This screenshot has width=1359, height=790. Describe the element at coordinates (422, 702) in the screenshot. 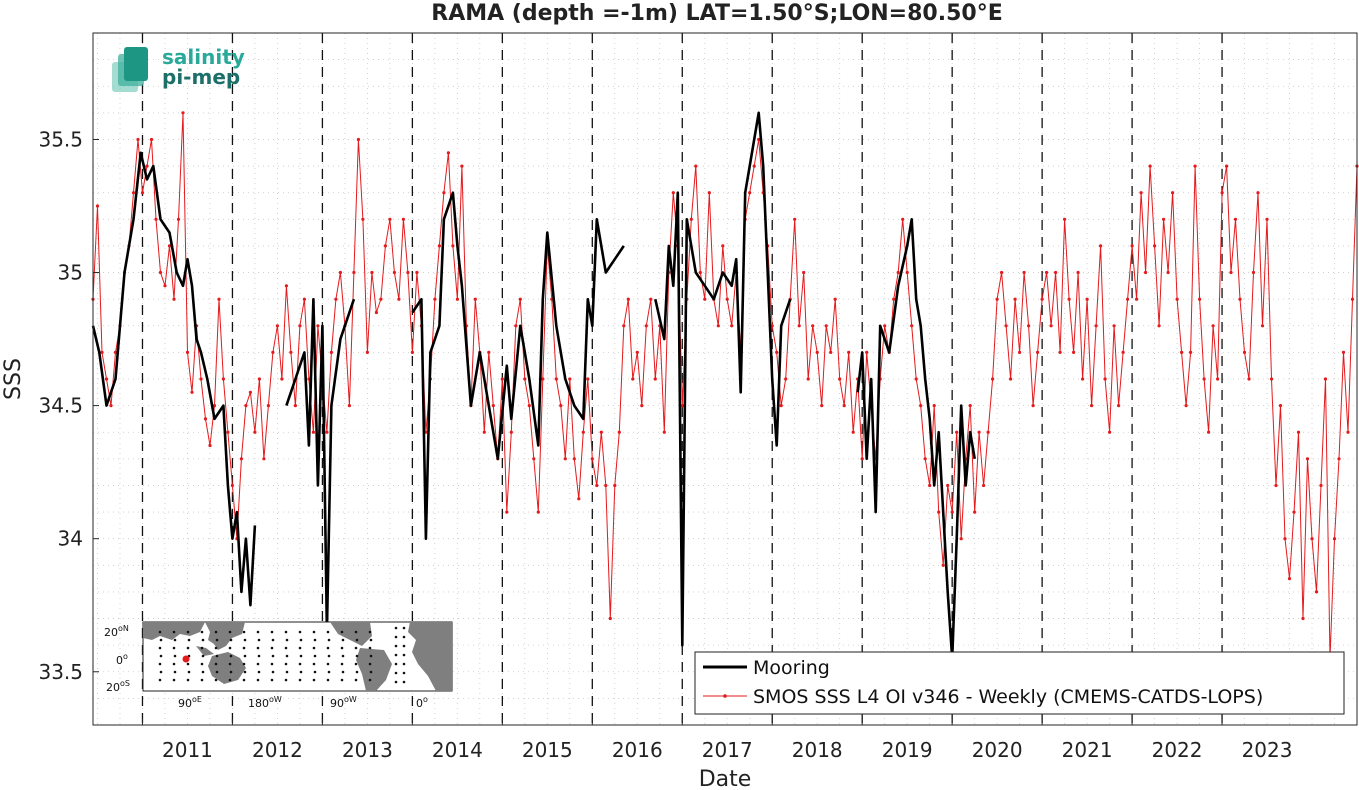

I see `map-lon-0: 0o` at that location.